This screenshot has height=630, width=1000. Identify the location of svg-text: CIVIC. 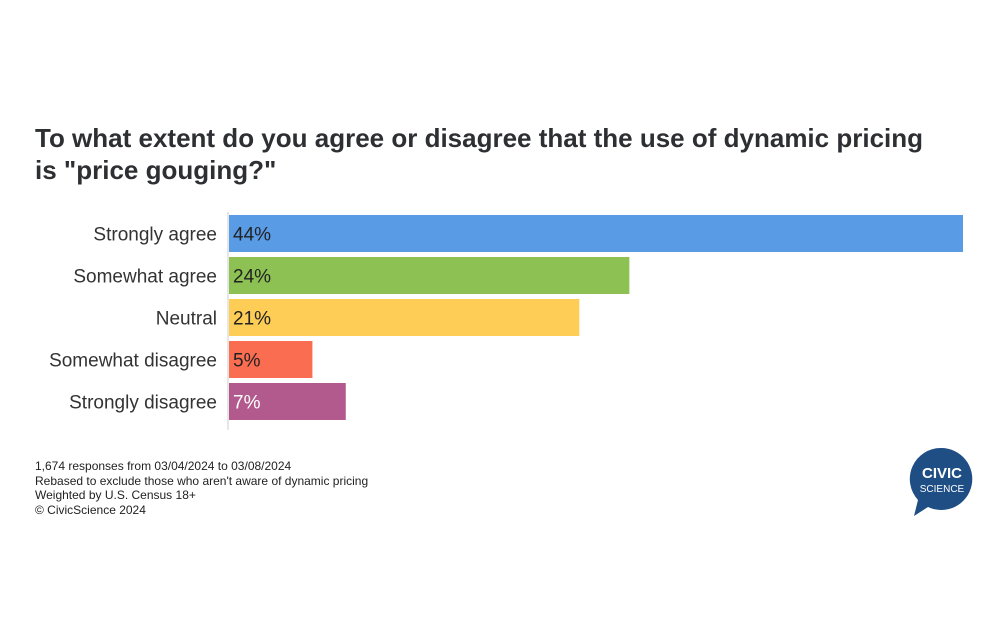
(942, 473).